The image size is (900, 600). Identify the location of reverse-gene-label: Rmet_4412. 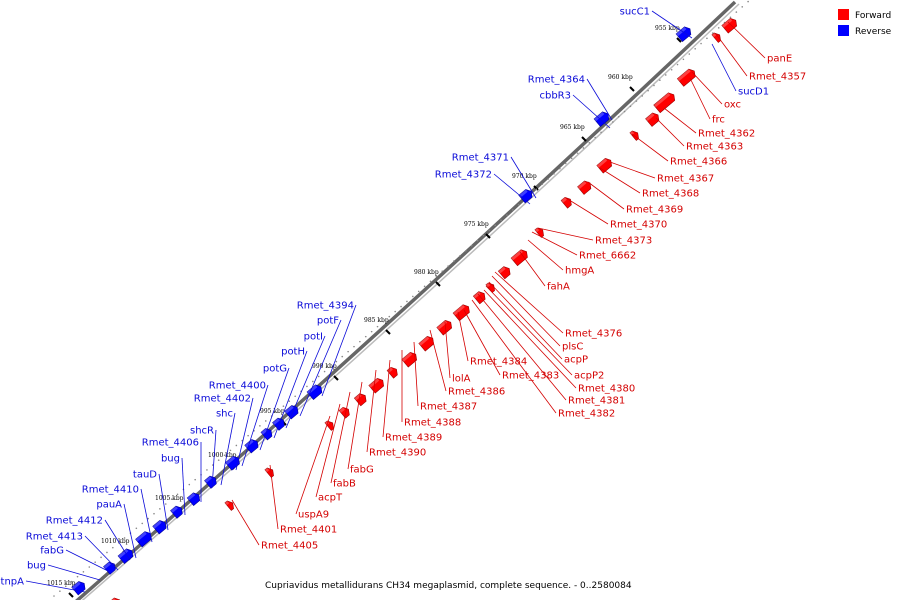
(74, 521).